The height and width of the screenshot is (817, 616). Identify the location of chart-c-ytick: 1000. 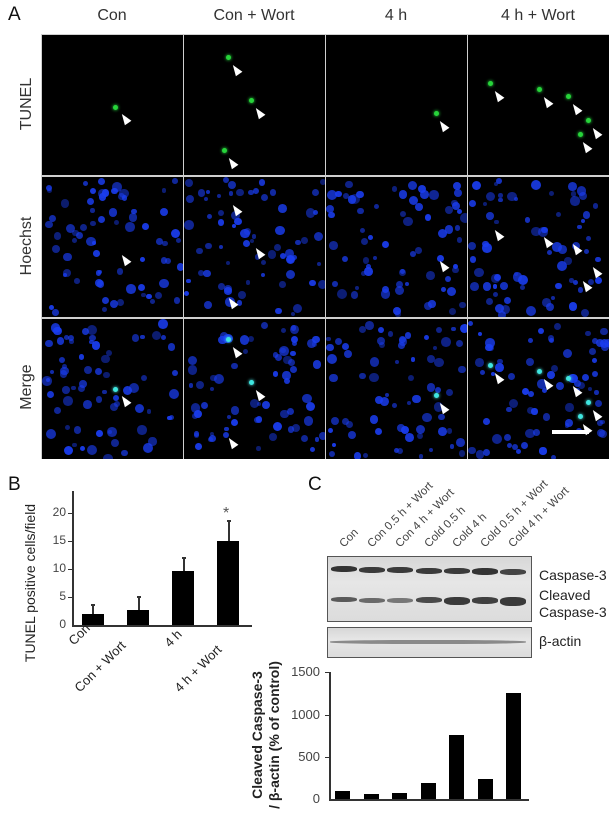
(305, 714).